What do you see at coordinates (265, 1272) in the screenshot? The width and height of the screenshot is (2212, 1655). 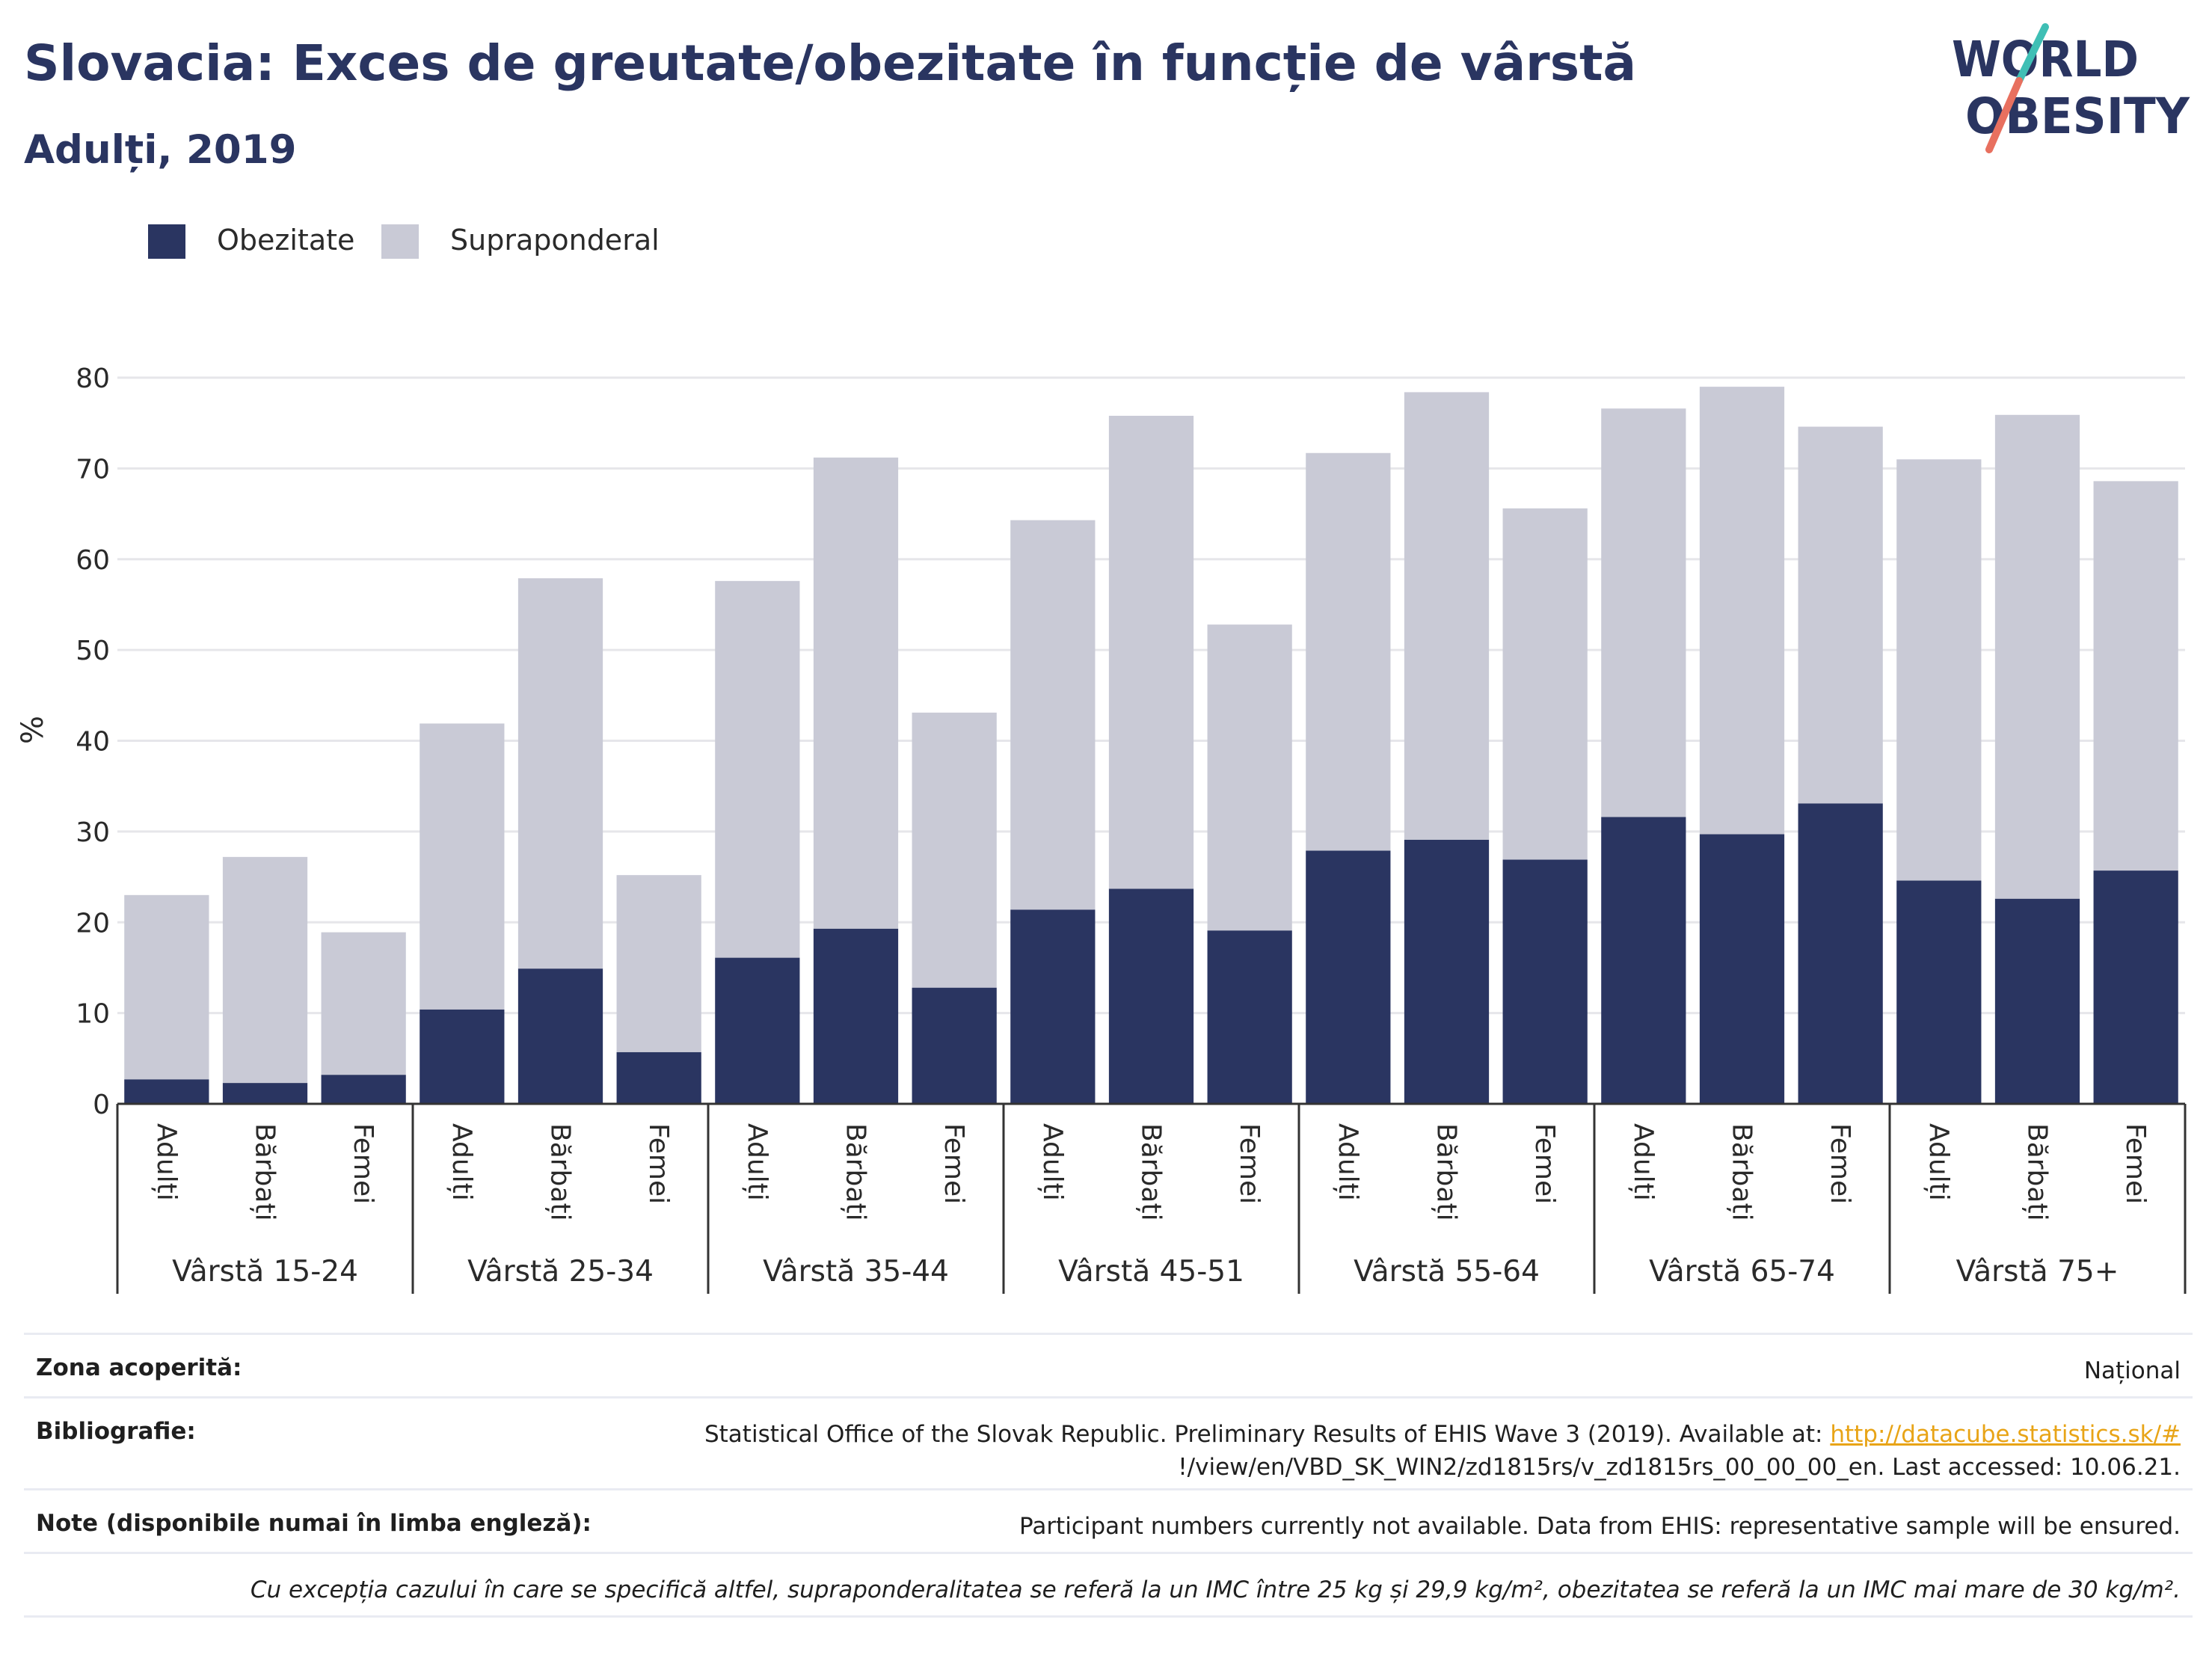 I see `x-group-label: Vârstă 15-24` at bounding box center [265, 1272].